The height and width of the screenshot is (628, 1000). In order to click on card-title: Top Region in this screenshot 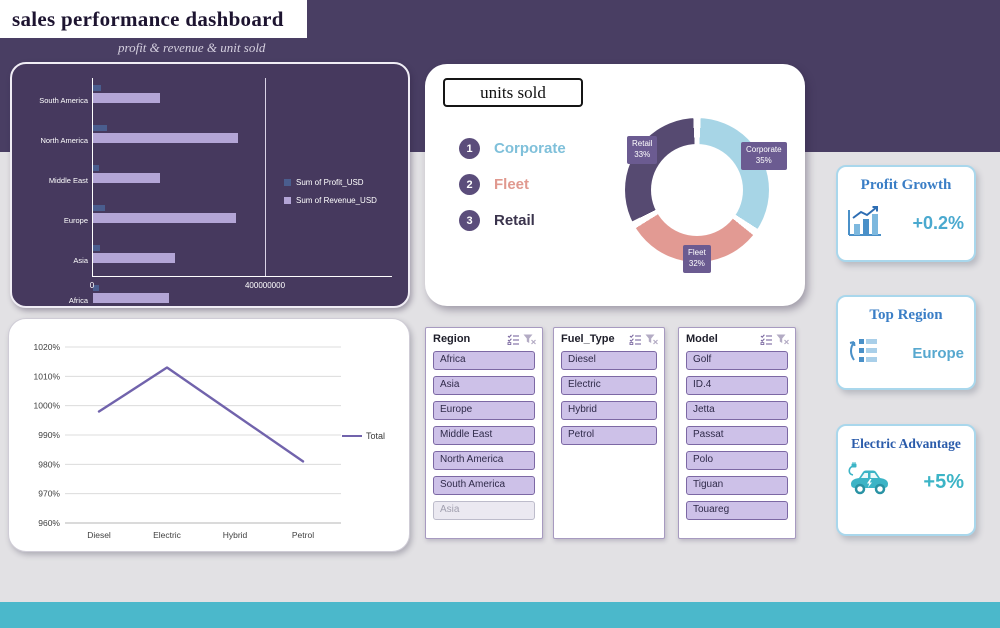, I will do `click(906, 315)`.